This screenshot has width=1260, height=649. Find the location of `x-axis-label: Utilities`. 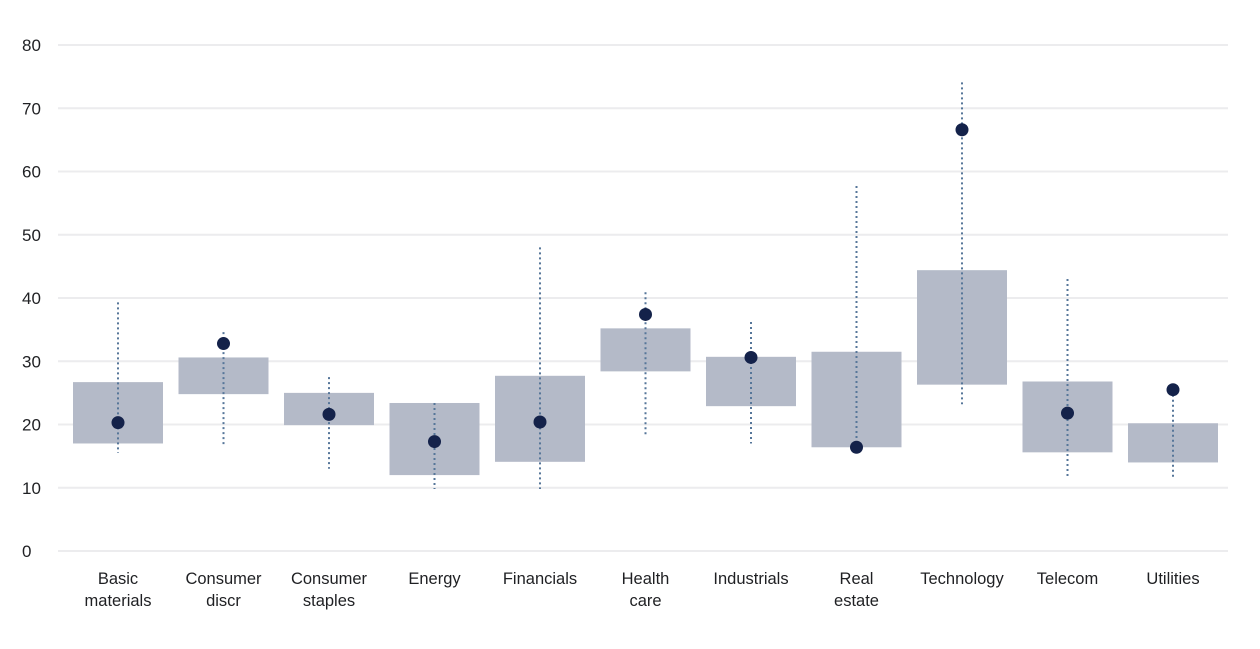

x-axis-label: Utilities is located at coordinates (1172, 579).